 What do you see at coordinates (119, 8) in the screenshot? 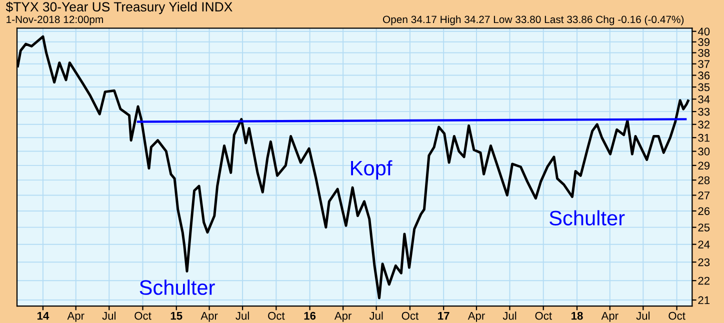
I see `chart-title: $TYX 30-Year US Treasury Yield INDX` at bounding box center [119, 8].